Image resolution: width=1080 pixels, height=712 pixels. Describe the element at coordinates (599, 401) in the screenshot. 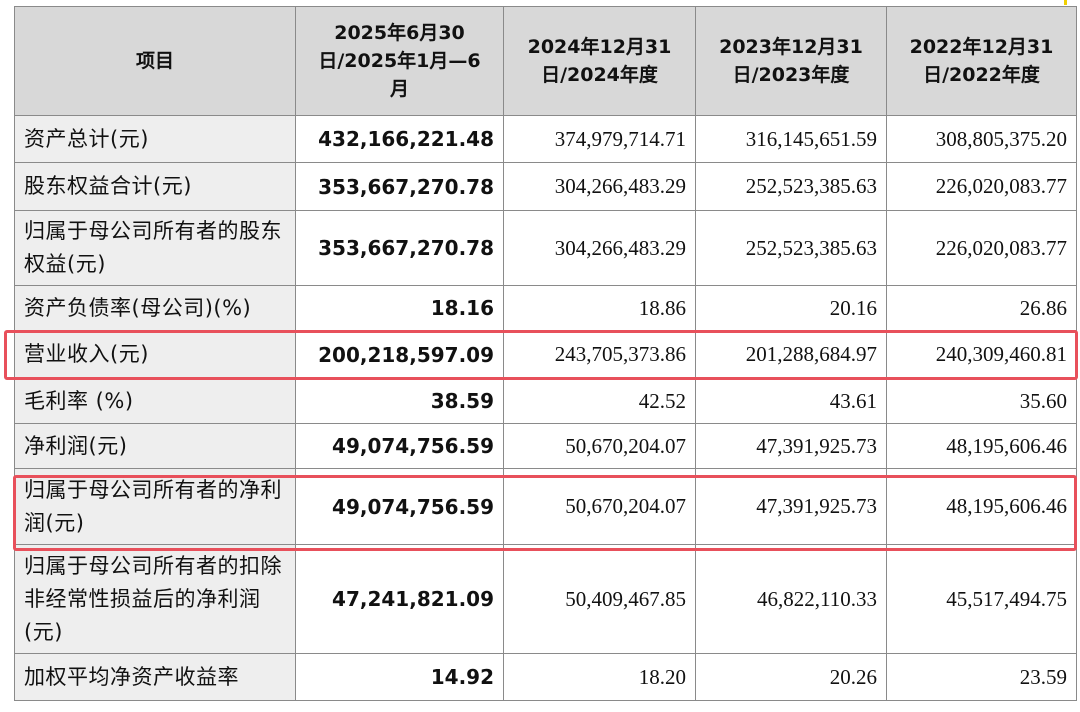

I see `cell-value: 42.52` at that location.